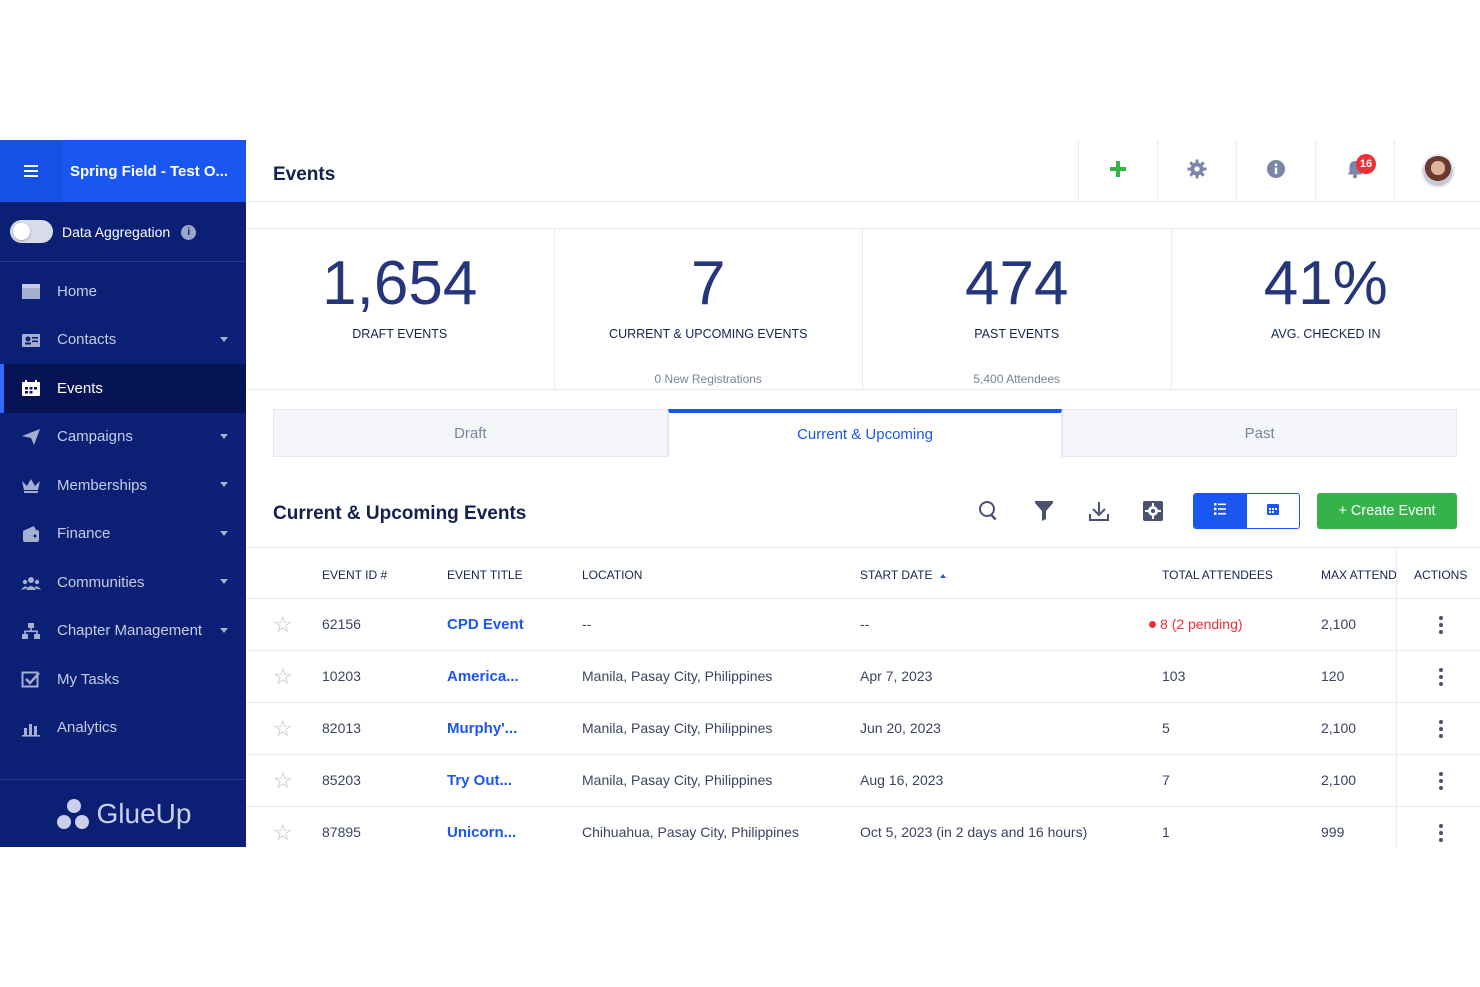  What do you see at coordinates (123, 631) in the screenshot?
I see `sidebar-item-chapter-management: Chapter Management` at bounding box center [123, 631].